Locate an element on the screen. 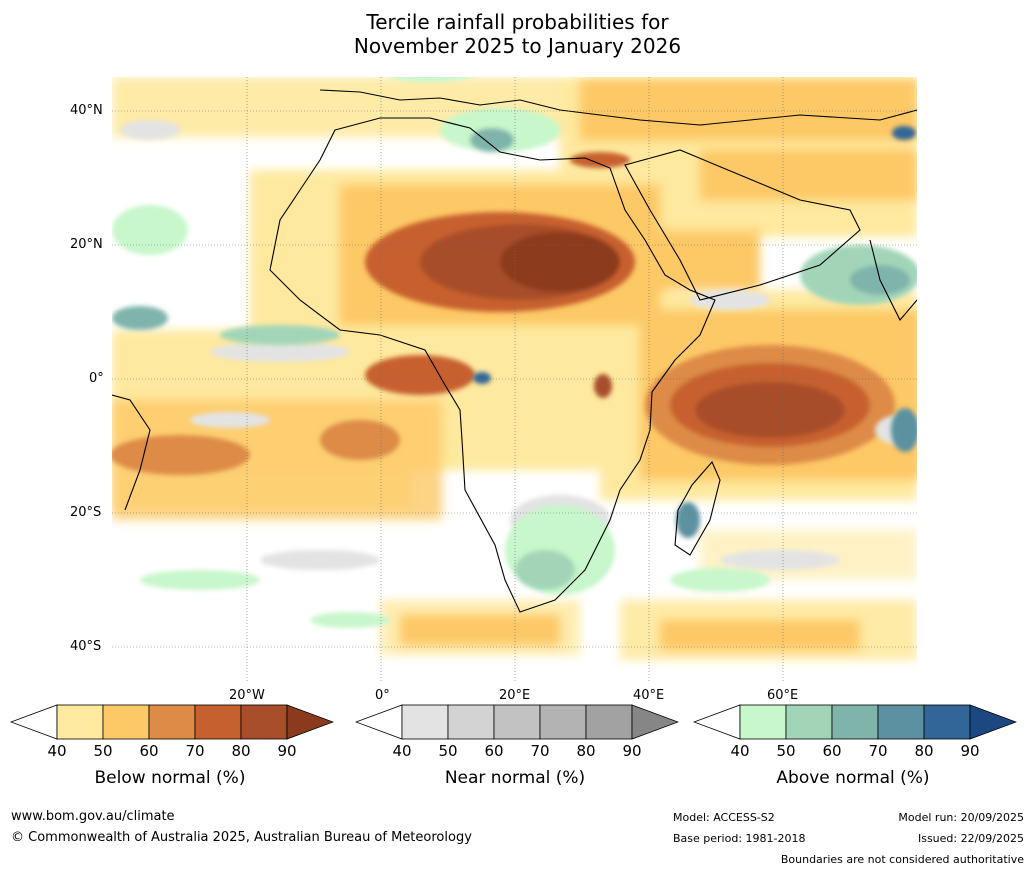 Image resolution: width=1035 pixels, height=873 pixels. website-link: www.bom.gov.au/climate is located at coordinates (93, 816).